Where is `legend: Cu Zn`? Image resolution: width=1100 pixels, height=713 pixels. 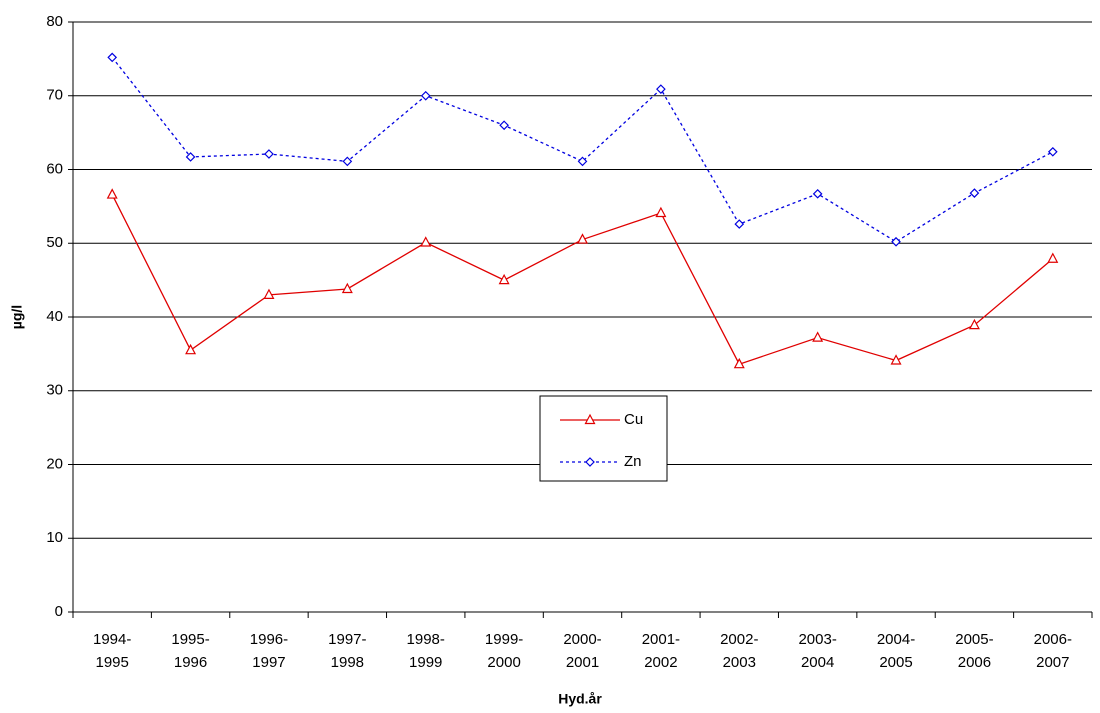 legend: Cu Zn is located at coordinates (603, 438).